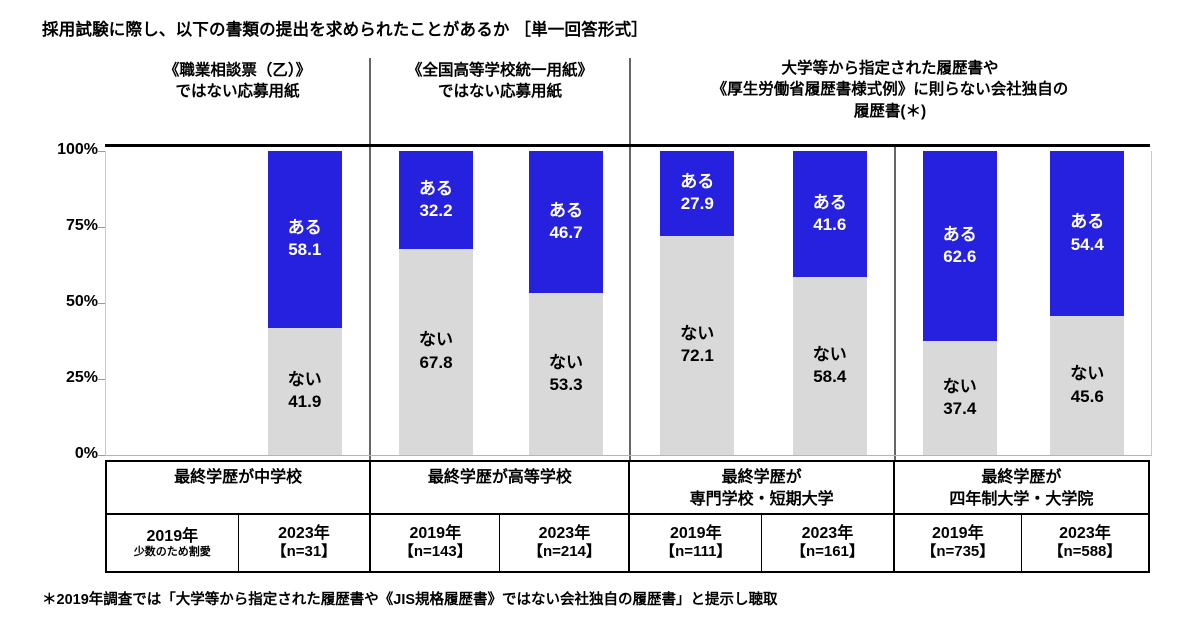 This screenshot has height=630, width=1200. I want to click on bar-slot-2023年: ある 46.7 ない 53.3, so click(566, 303).